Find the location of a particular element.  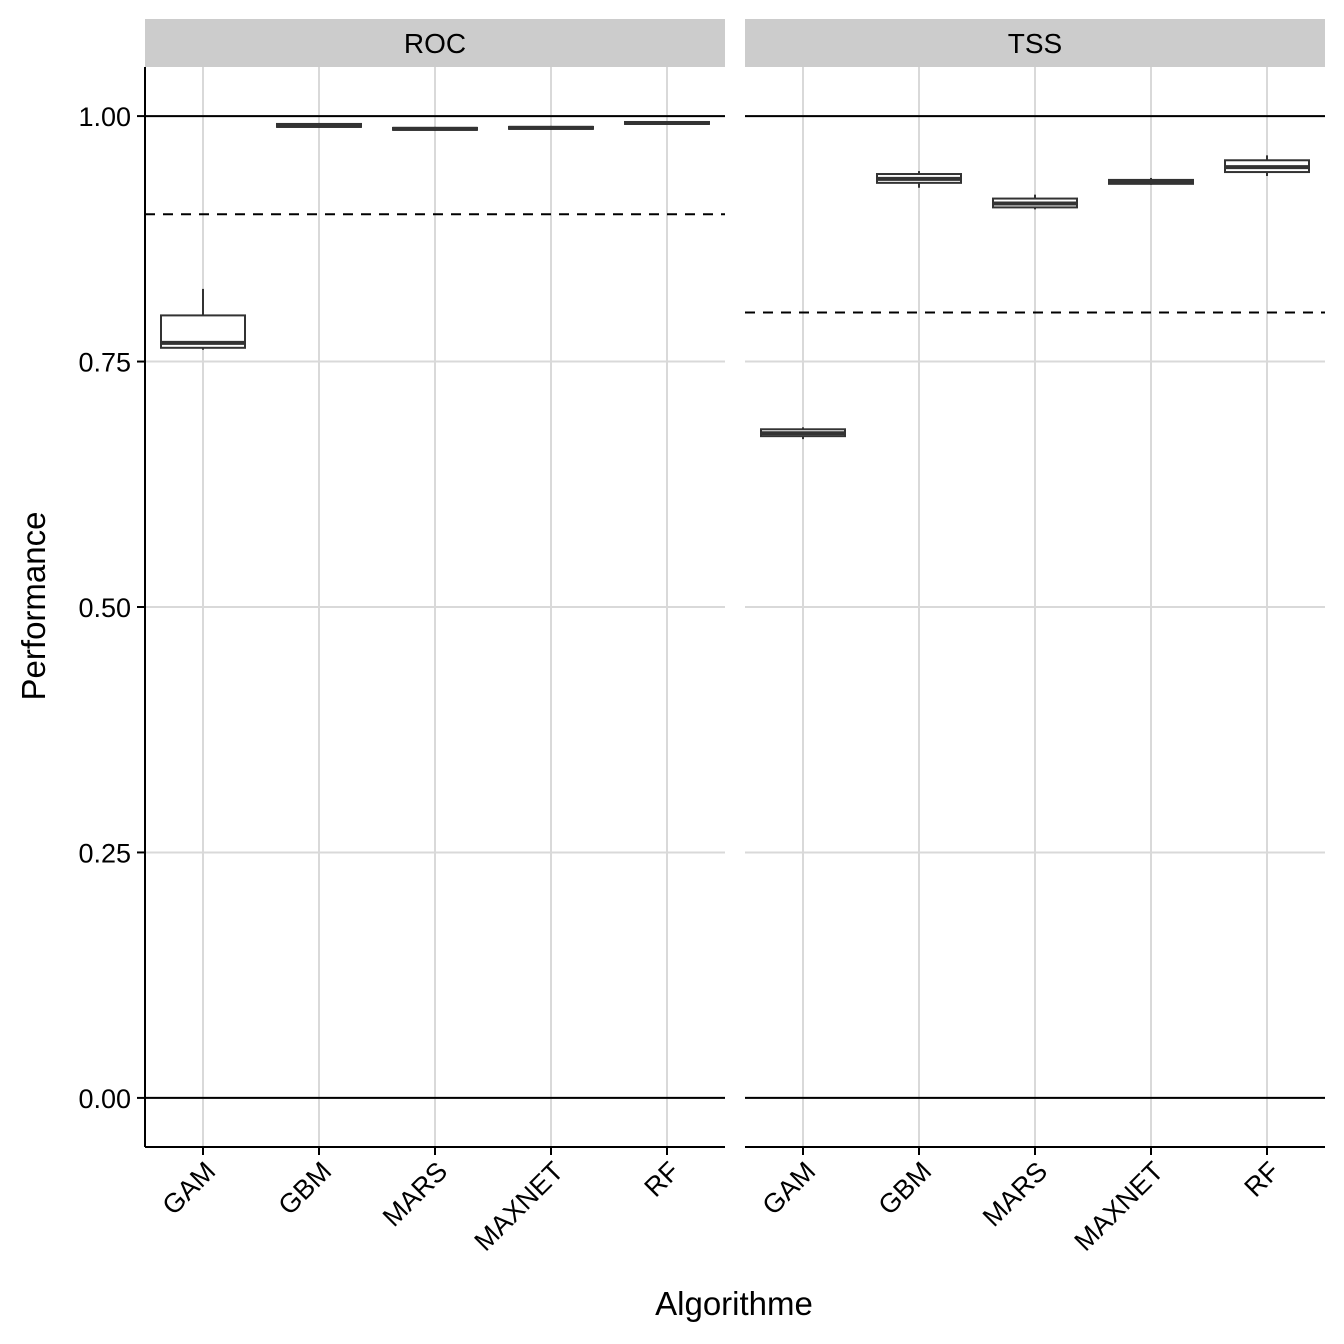

y-axis-label: Performance is located at coordinates (33, 606).